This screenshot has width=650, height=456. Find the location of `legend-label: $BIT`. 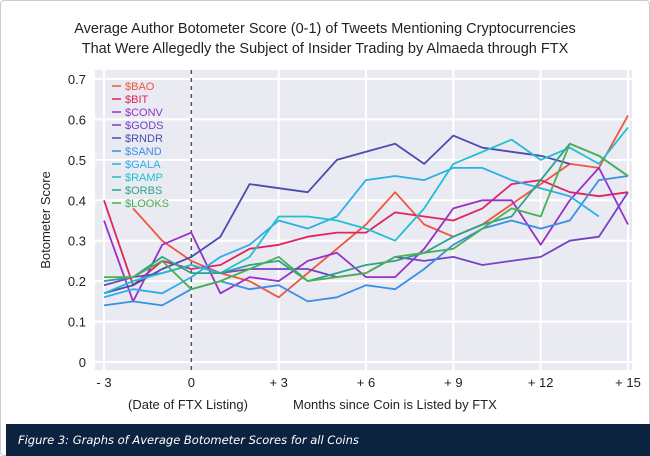

legend-label: $BIT is located at coordinates (137, 100).